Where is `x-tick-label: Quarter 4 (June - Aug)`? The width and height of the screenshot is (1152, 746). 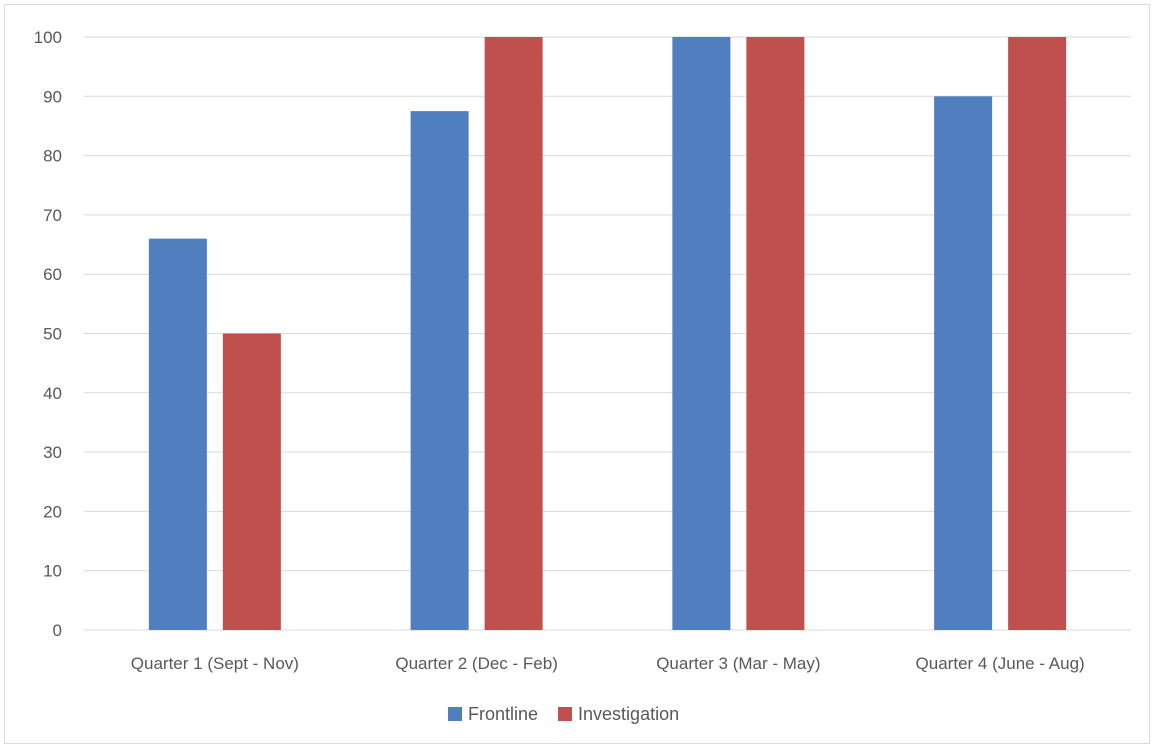
x-tick-label: Quarter 4 (June - Aug) is located at coordinates (1000, 663).